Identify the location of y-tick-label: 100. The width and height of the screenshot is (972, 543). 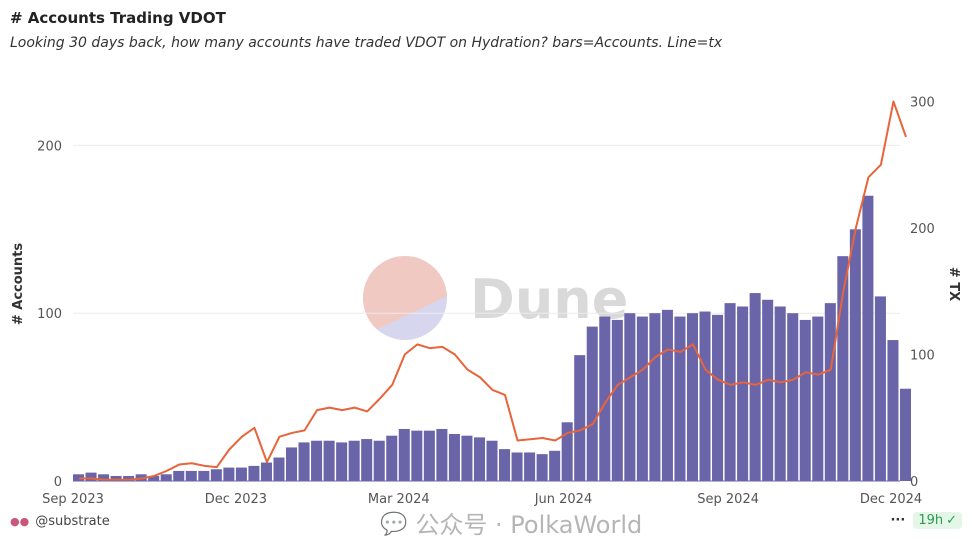
(49, 314).